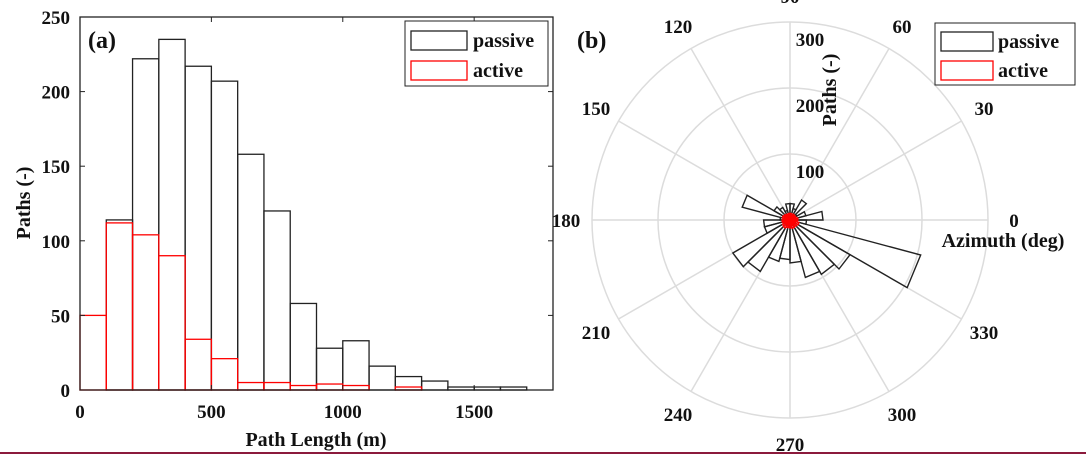  Describe the element at coordinates (56, 93) in the screenshot. I see `y-tick-label: 200` at that location.